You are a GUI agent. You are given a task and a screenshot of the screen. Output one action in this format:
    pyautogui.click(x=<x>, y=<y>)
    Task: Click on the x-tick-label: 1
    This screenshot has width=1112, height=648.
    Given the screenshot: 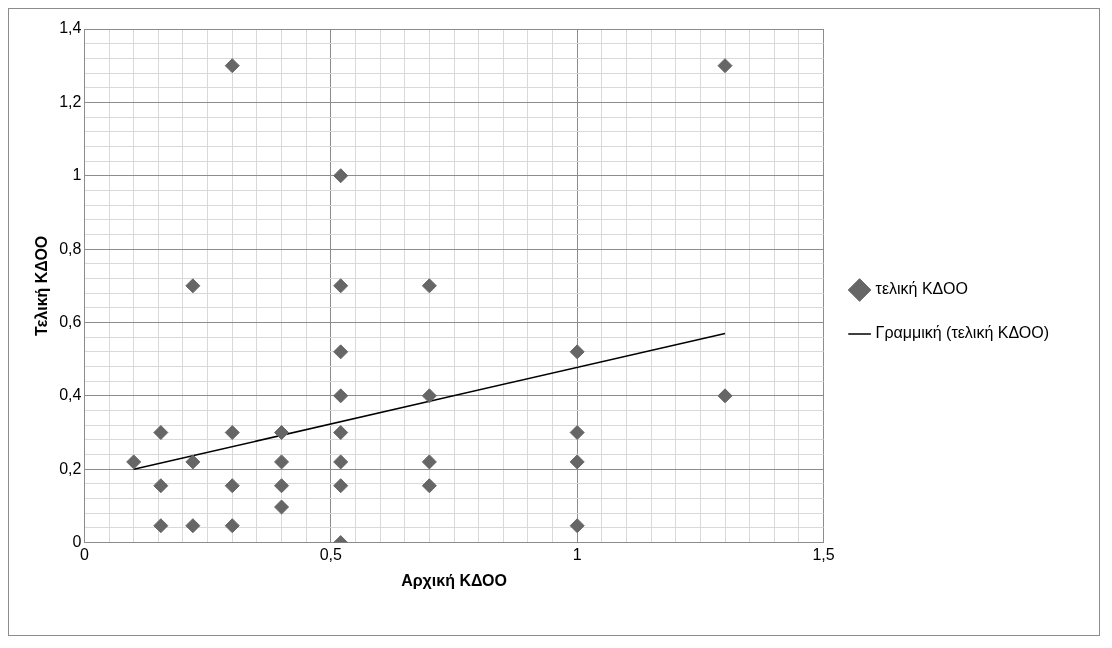 What is the action you would take?
    pyautogui.click(x=577, y=554)
    